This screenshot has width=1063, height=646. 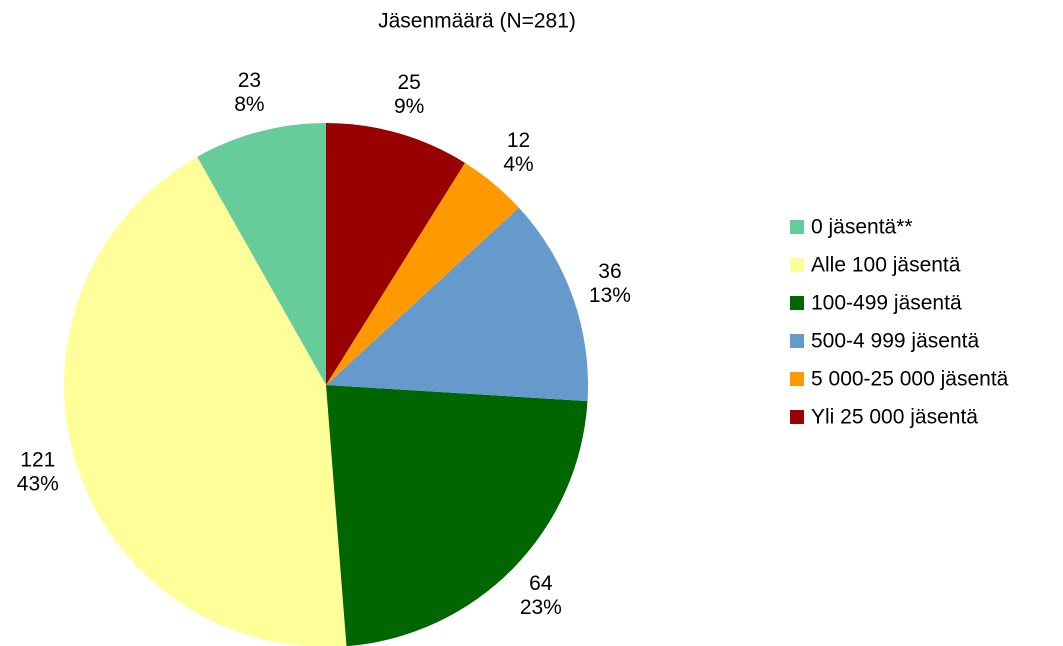 I want to click on data-label-percent: 8%, so click(x=249, y=104).